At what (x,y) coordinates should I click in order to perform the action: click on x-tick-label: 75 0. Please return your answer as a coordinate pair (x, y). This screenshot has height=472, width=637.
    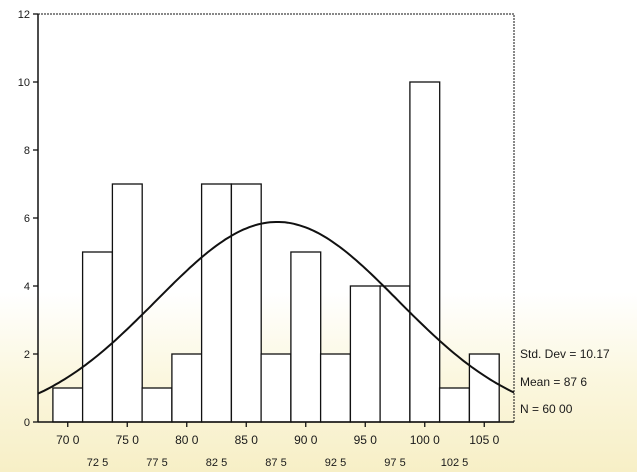
    Looking at the image, I should click on (128, 440).